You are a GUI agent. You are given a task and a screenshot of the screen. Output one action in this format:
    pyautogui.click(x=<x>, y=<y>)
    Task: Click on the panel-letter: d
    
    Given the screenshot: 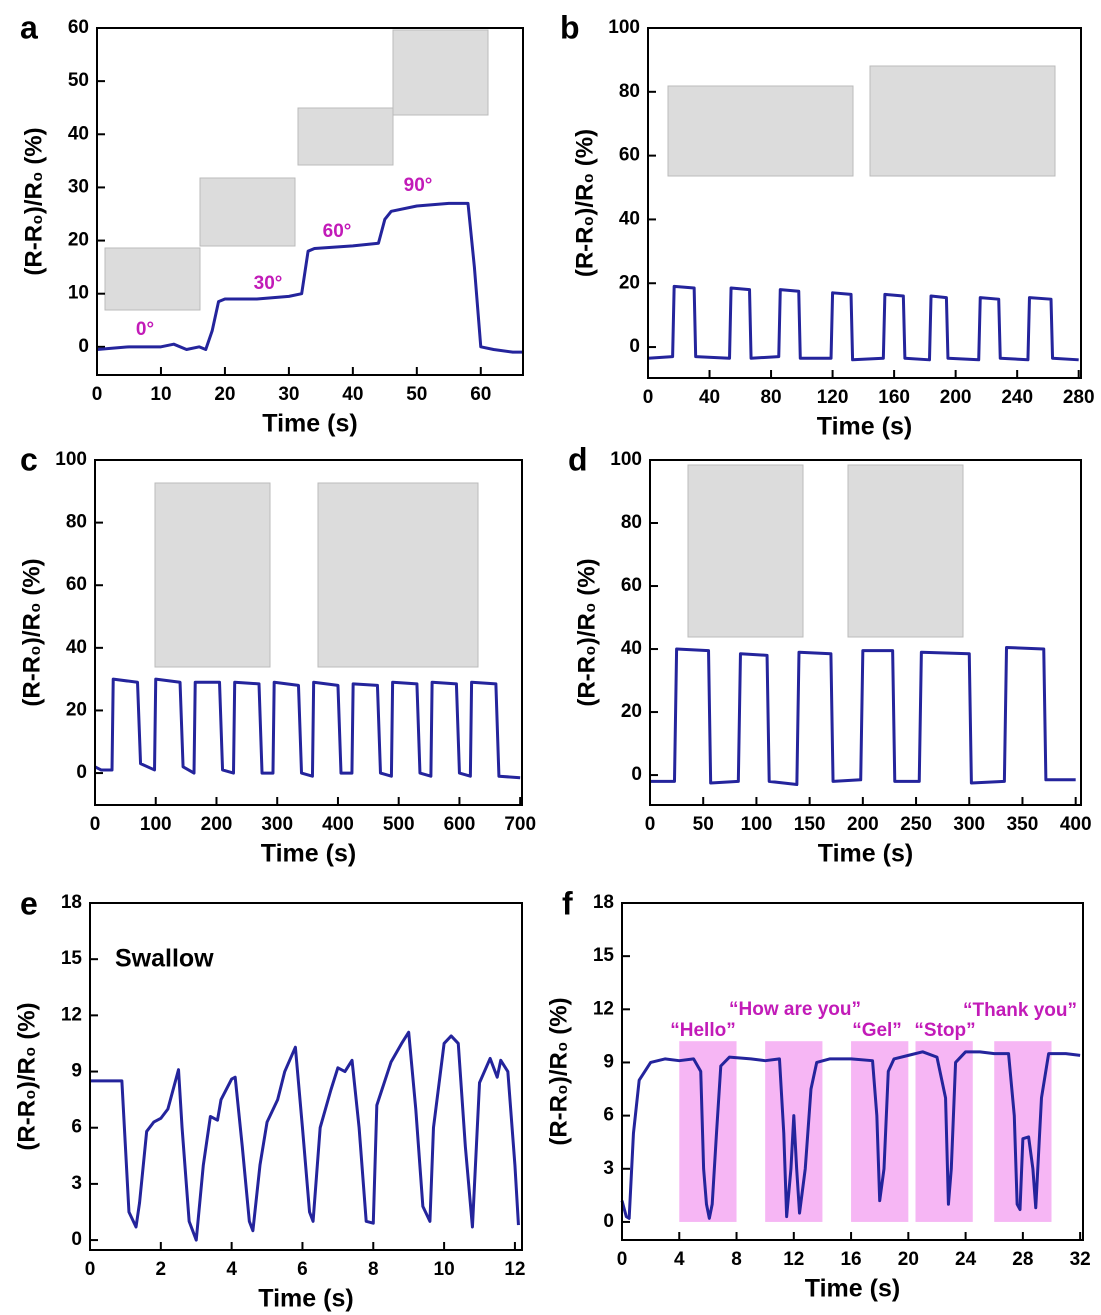 What is the action you would take?
    pyautogui.click(x=578, y=459)
    